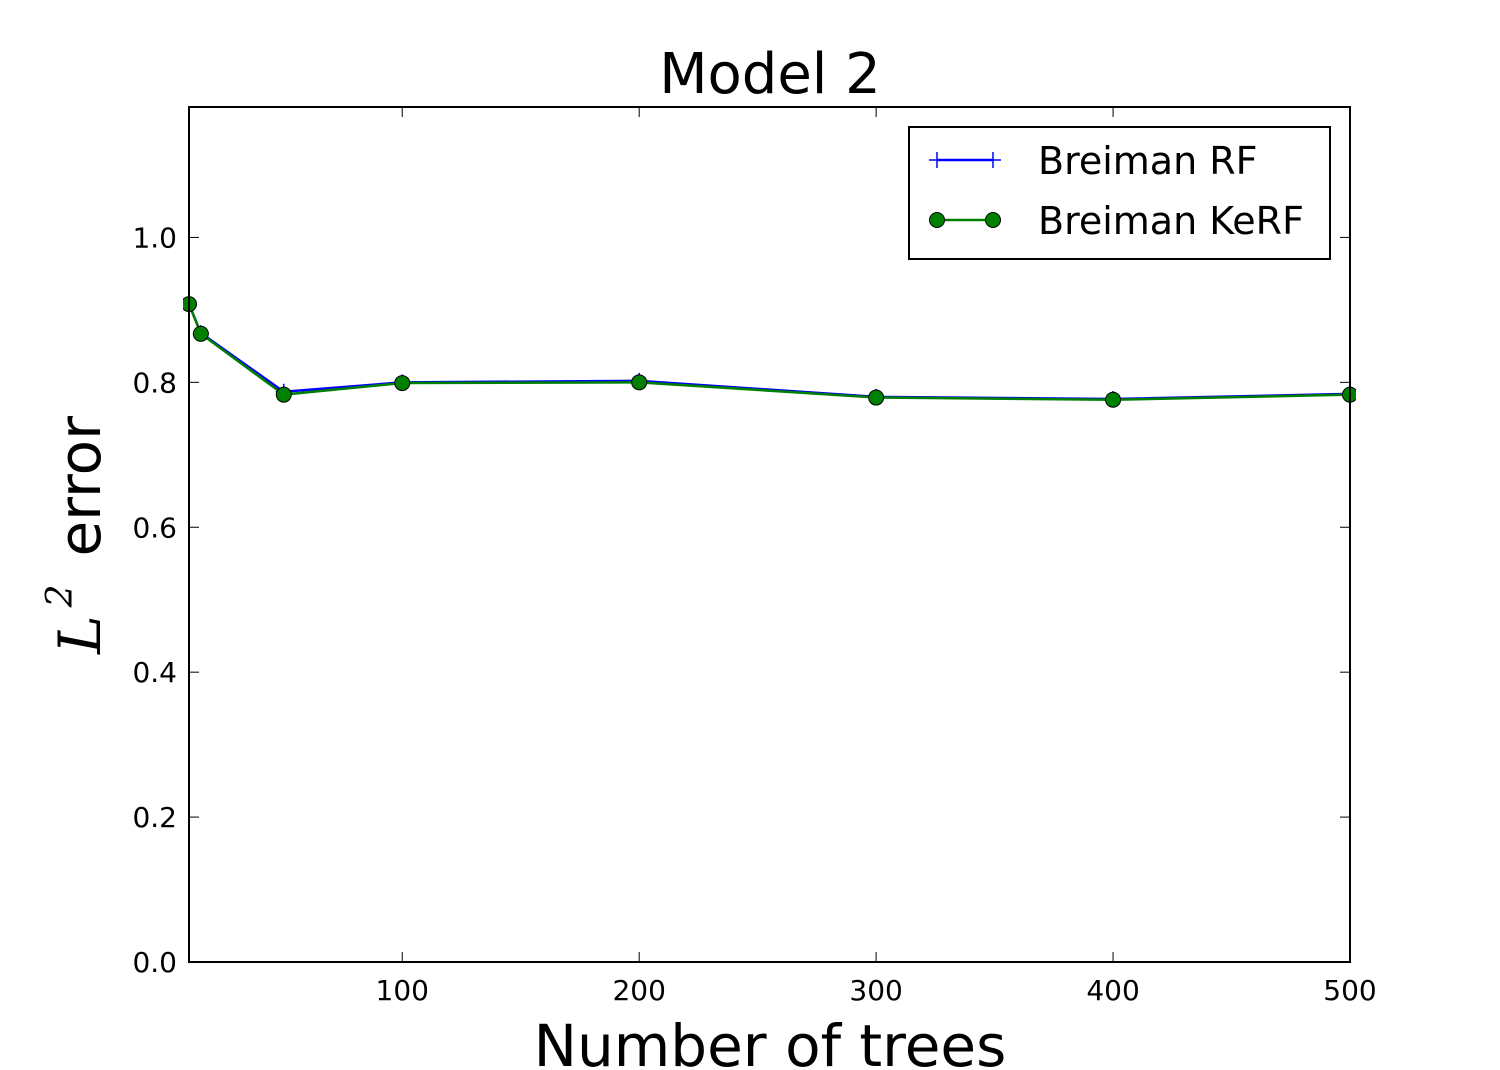 Image resolution: width=1500 pixels, height=1070 pixels. What do you see at coordinates (60, 597) in the screenshot?
I see `y-axis-title-superscript: 2` at bounding box center [60, 597].